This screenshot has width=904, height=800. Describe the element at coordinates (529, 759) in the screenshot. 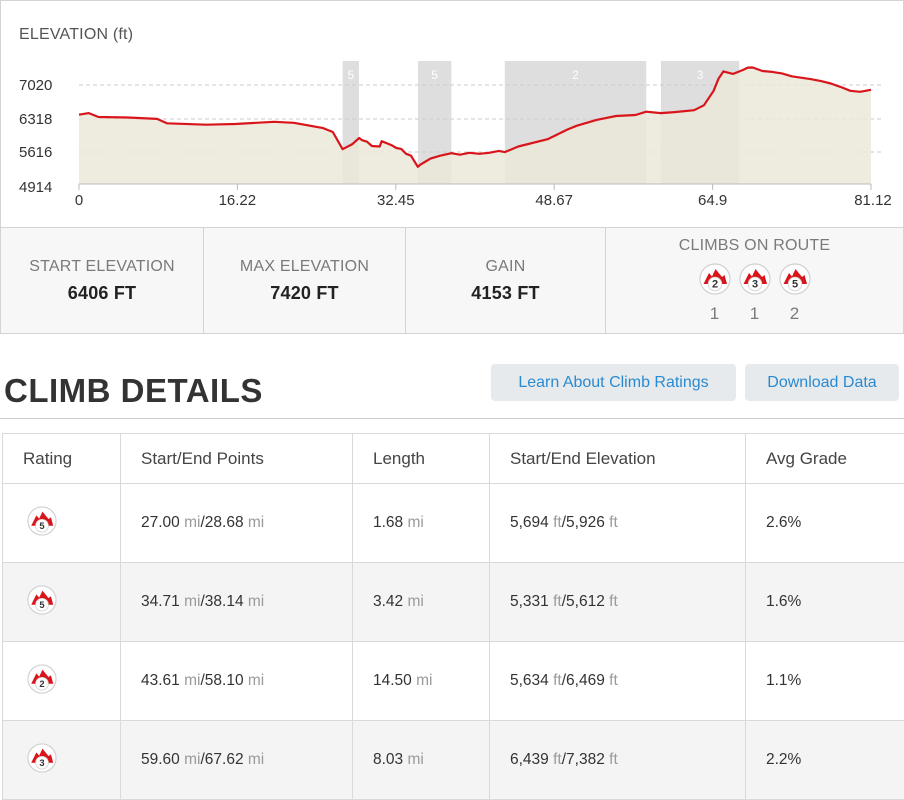

I see `start-elevation: 6,439` at that location.